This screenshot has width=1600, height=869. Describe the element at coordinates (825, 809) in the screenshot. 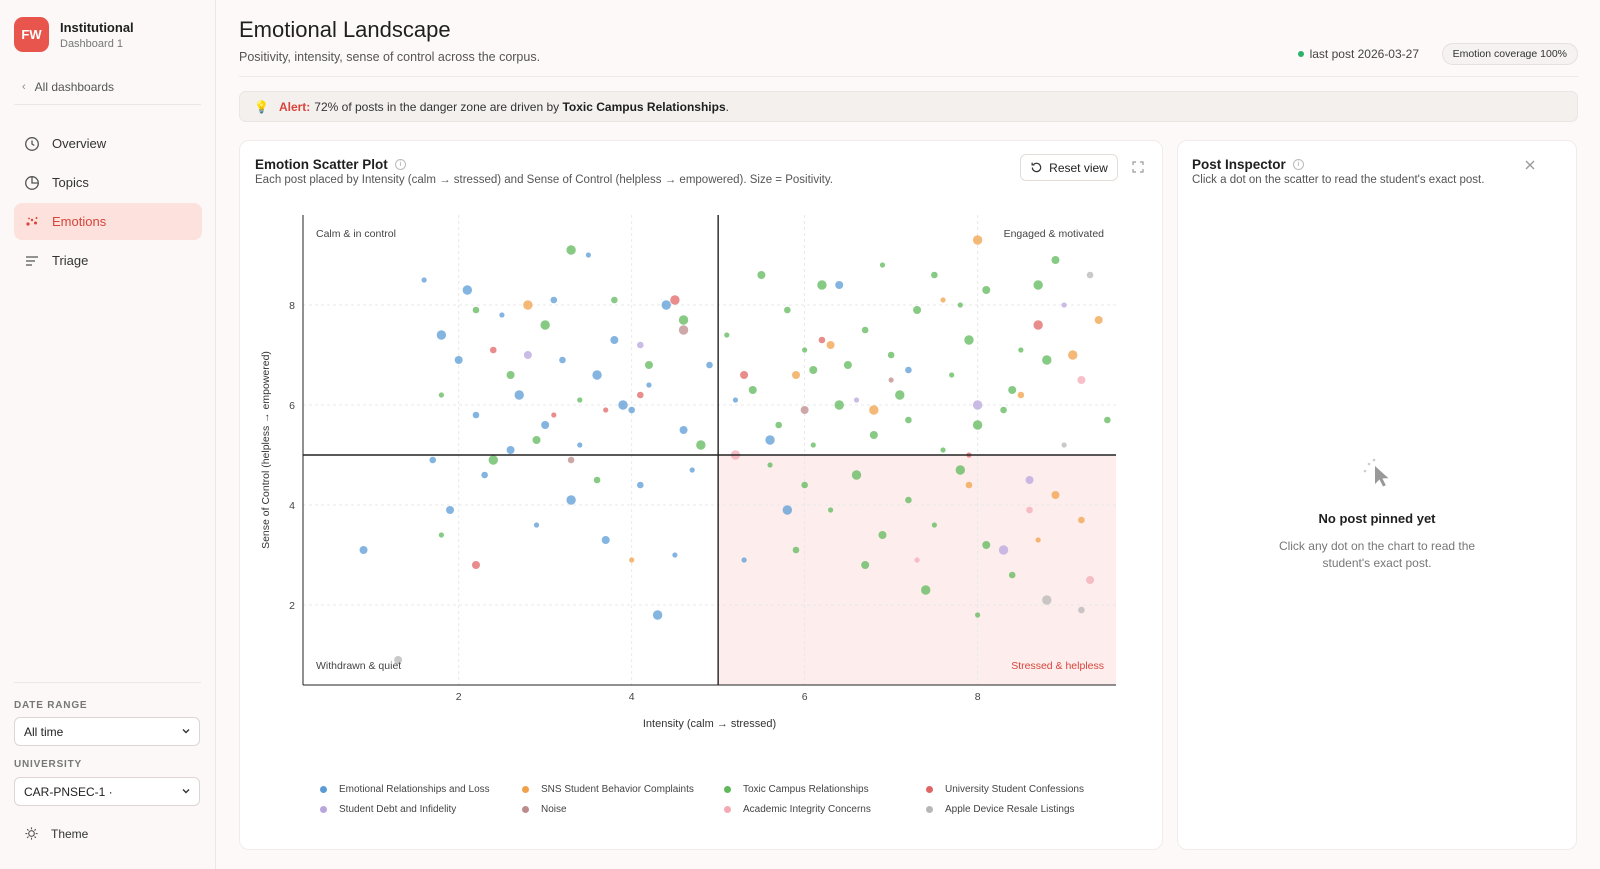

I see `legend-item: Academic Integrity Concerns` at that location.